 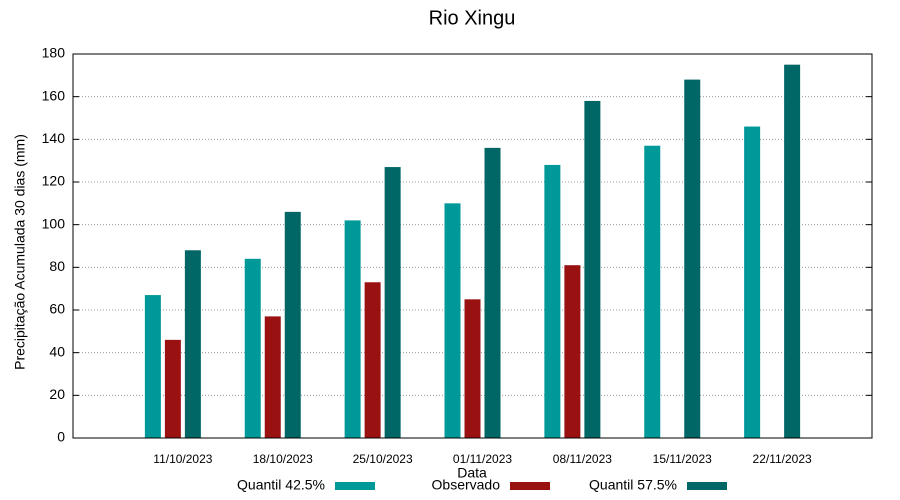 What do you see at coordinates (281, 485) in the screenshot?
I see `legend-label: Quantil 42.5%` at bounding box center [281, 485].